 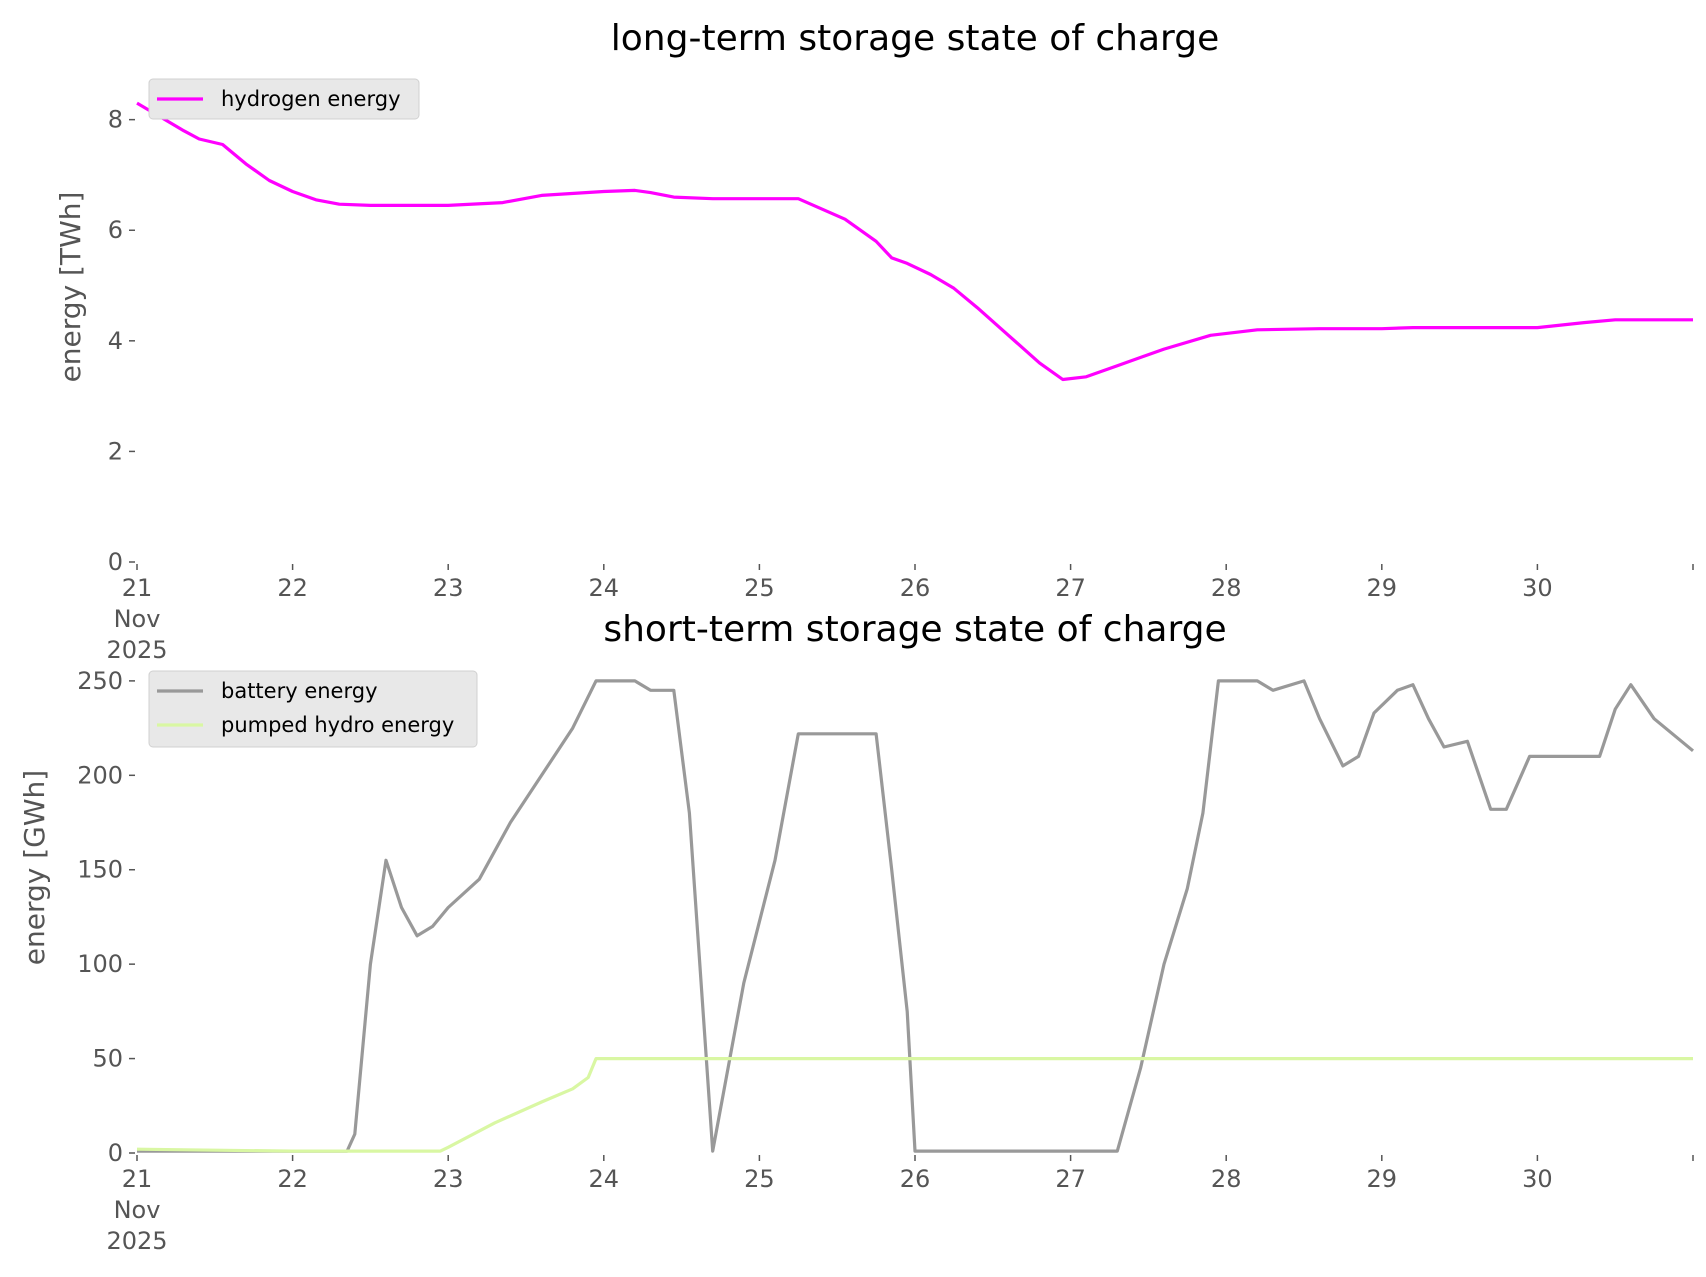 What do you see at coordinates (34, 867) in the screenshot?
I see `y-axis-label: energy [GWh]` at bounding box center [34, 867].